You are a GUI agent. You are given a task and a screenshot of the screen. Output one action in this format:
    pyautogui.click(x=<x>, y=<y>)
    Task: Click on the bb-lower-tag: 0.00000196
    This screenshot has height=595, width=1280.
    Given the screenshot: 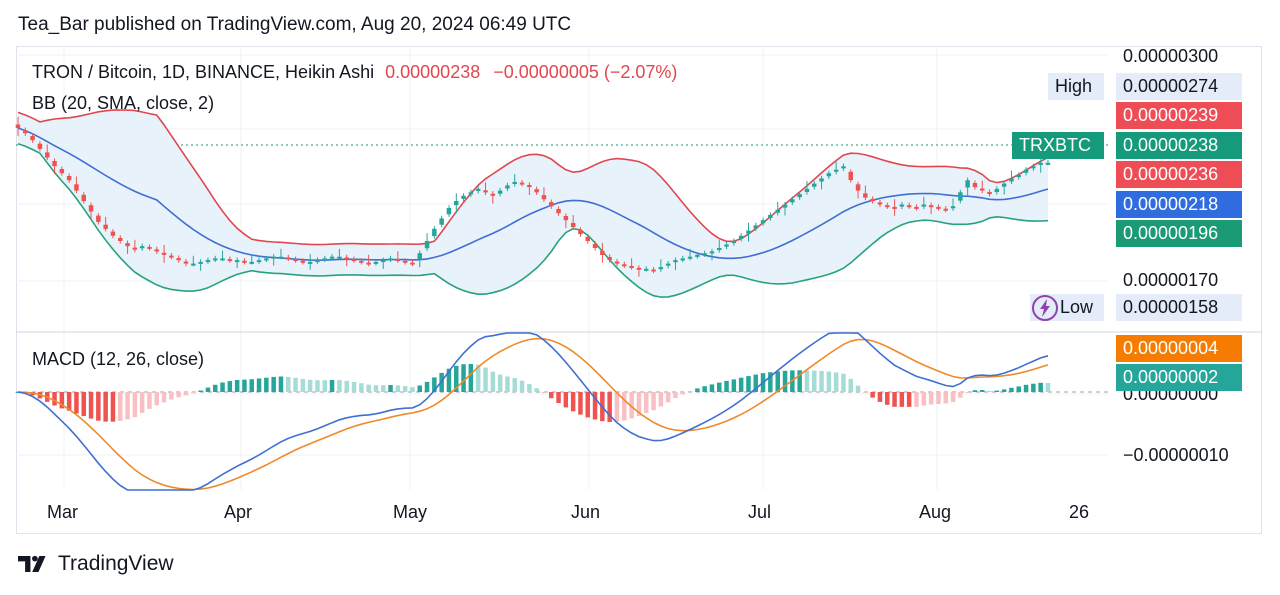 What is the action you would take?
    pyautogui.click(x=1179, y=233)
    